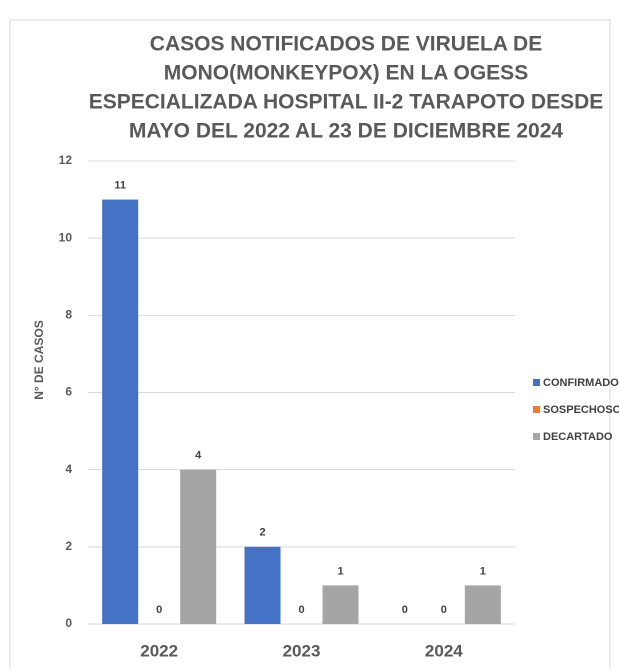  What do you see at coordinates (159, 650) in the screenshot?
I see `x-tick-label: 2022` at bounding box center [159, 650].